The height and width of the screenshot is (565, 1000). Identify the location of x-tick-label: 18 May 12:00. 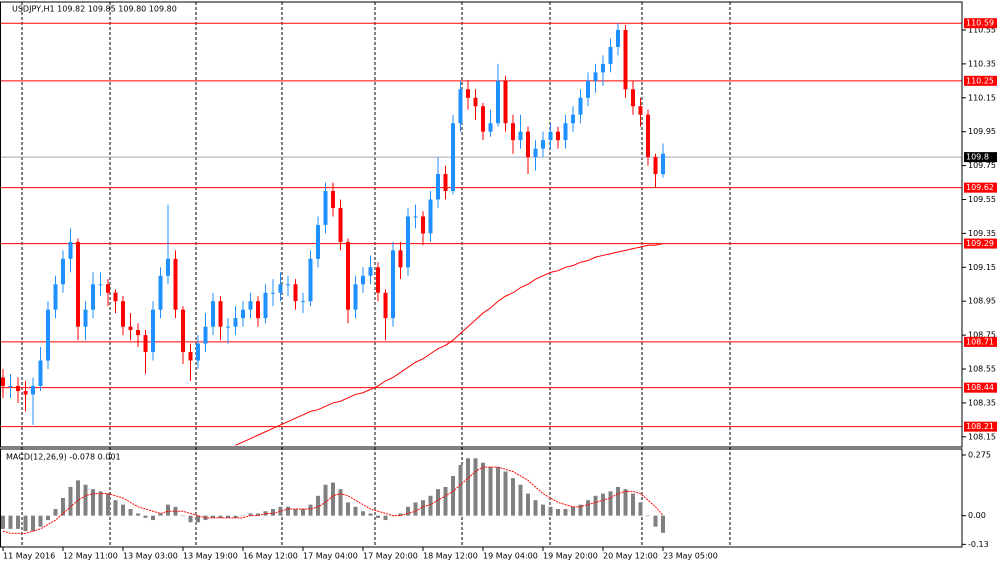
(450, 556).